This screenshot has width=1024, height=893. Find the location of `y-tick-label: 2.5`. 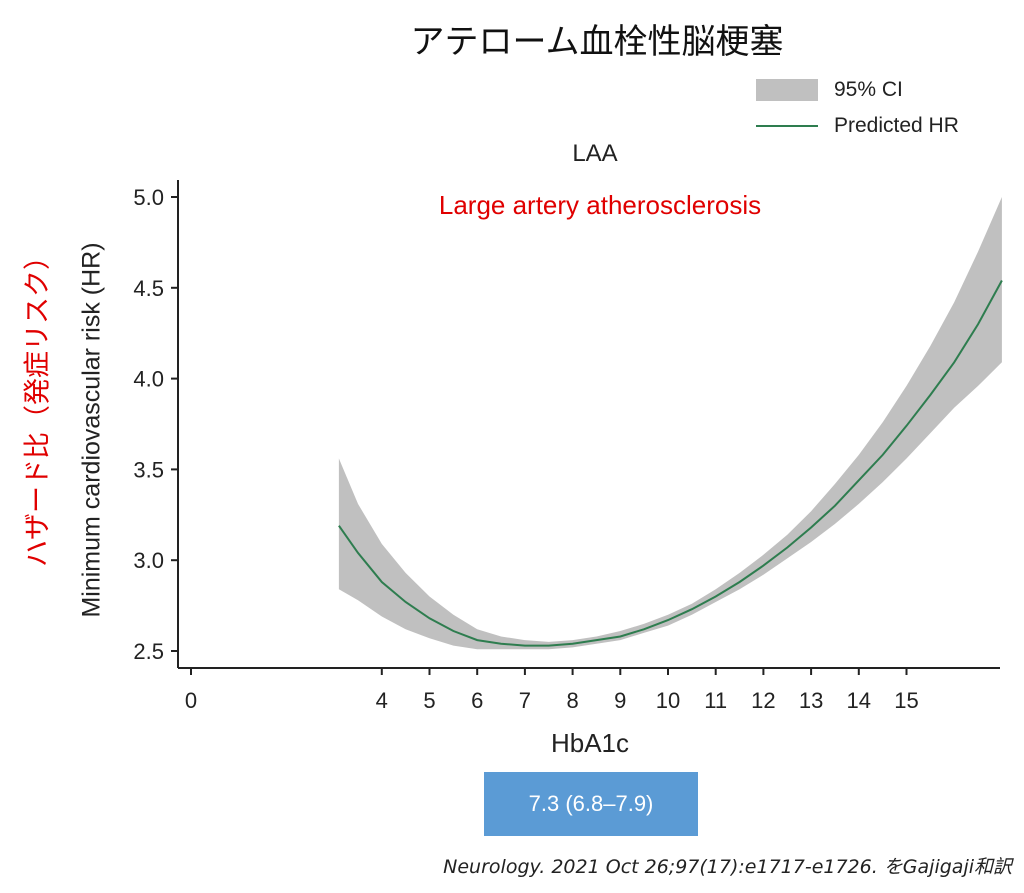

y-tick-label: 2.5 is located at coordinates (148, 651).